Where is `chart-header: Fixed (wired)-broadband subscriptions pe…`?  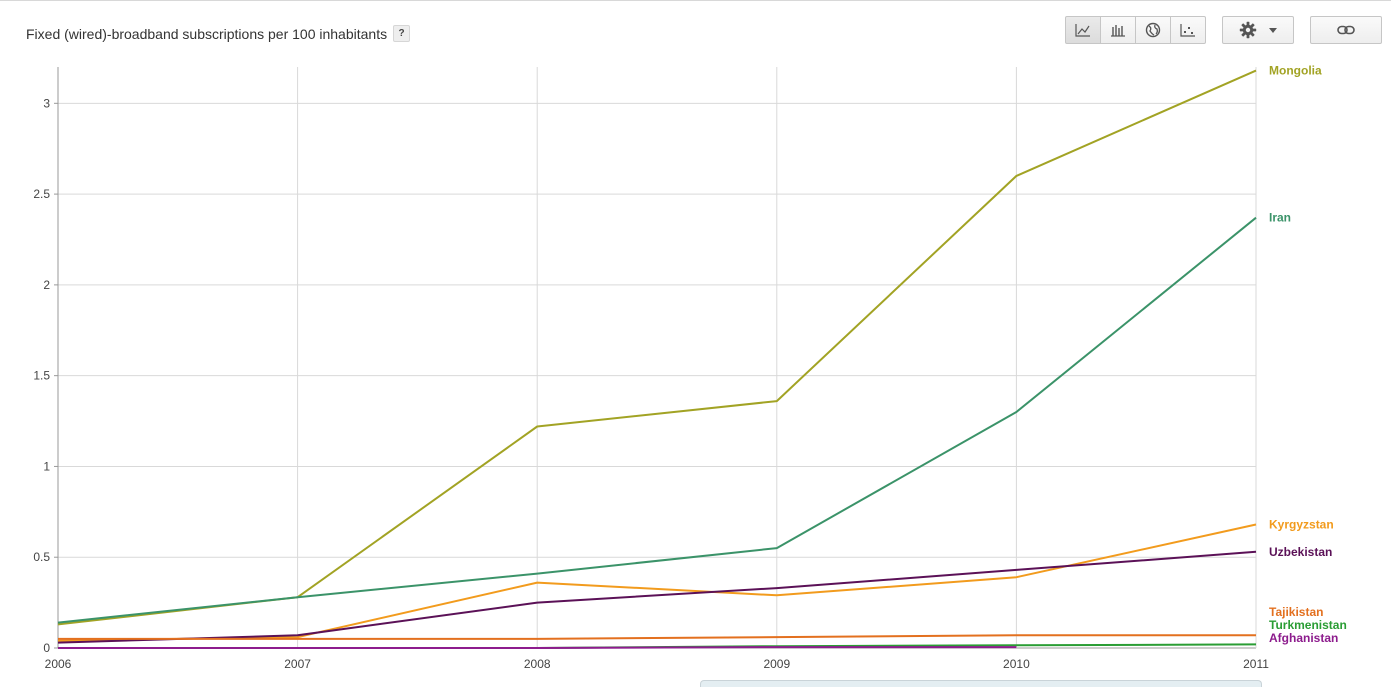
chart-header: Fixed (wired)-broadband subscriptions pe… is located at coordinates (218, 33).